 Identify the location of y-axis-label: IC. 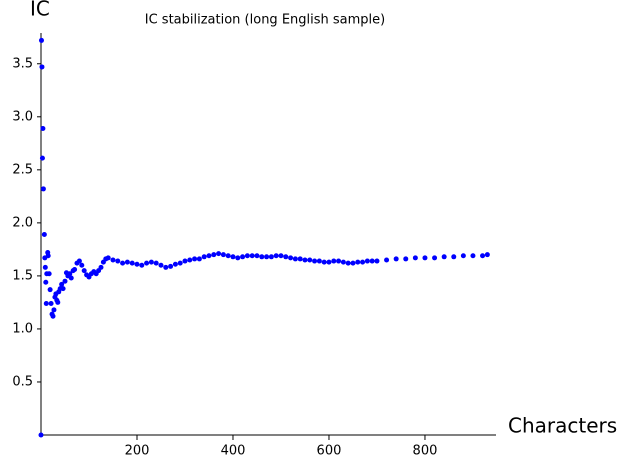
(40, 10).